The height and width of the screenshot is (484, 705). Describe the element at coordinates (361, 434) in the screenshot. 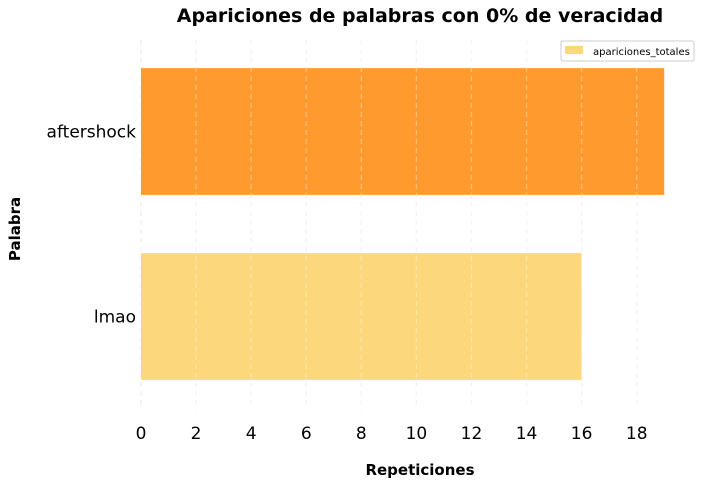

I see `x-tick-label: 8` at that location.